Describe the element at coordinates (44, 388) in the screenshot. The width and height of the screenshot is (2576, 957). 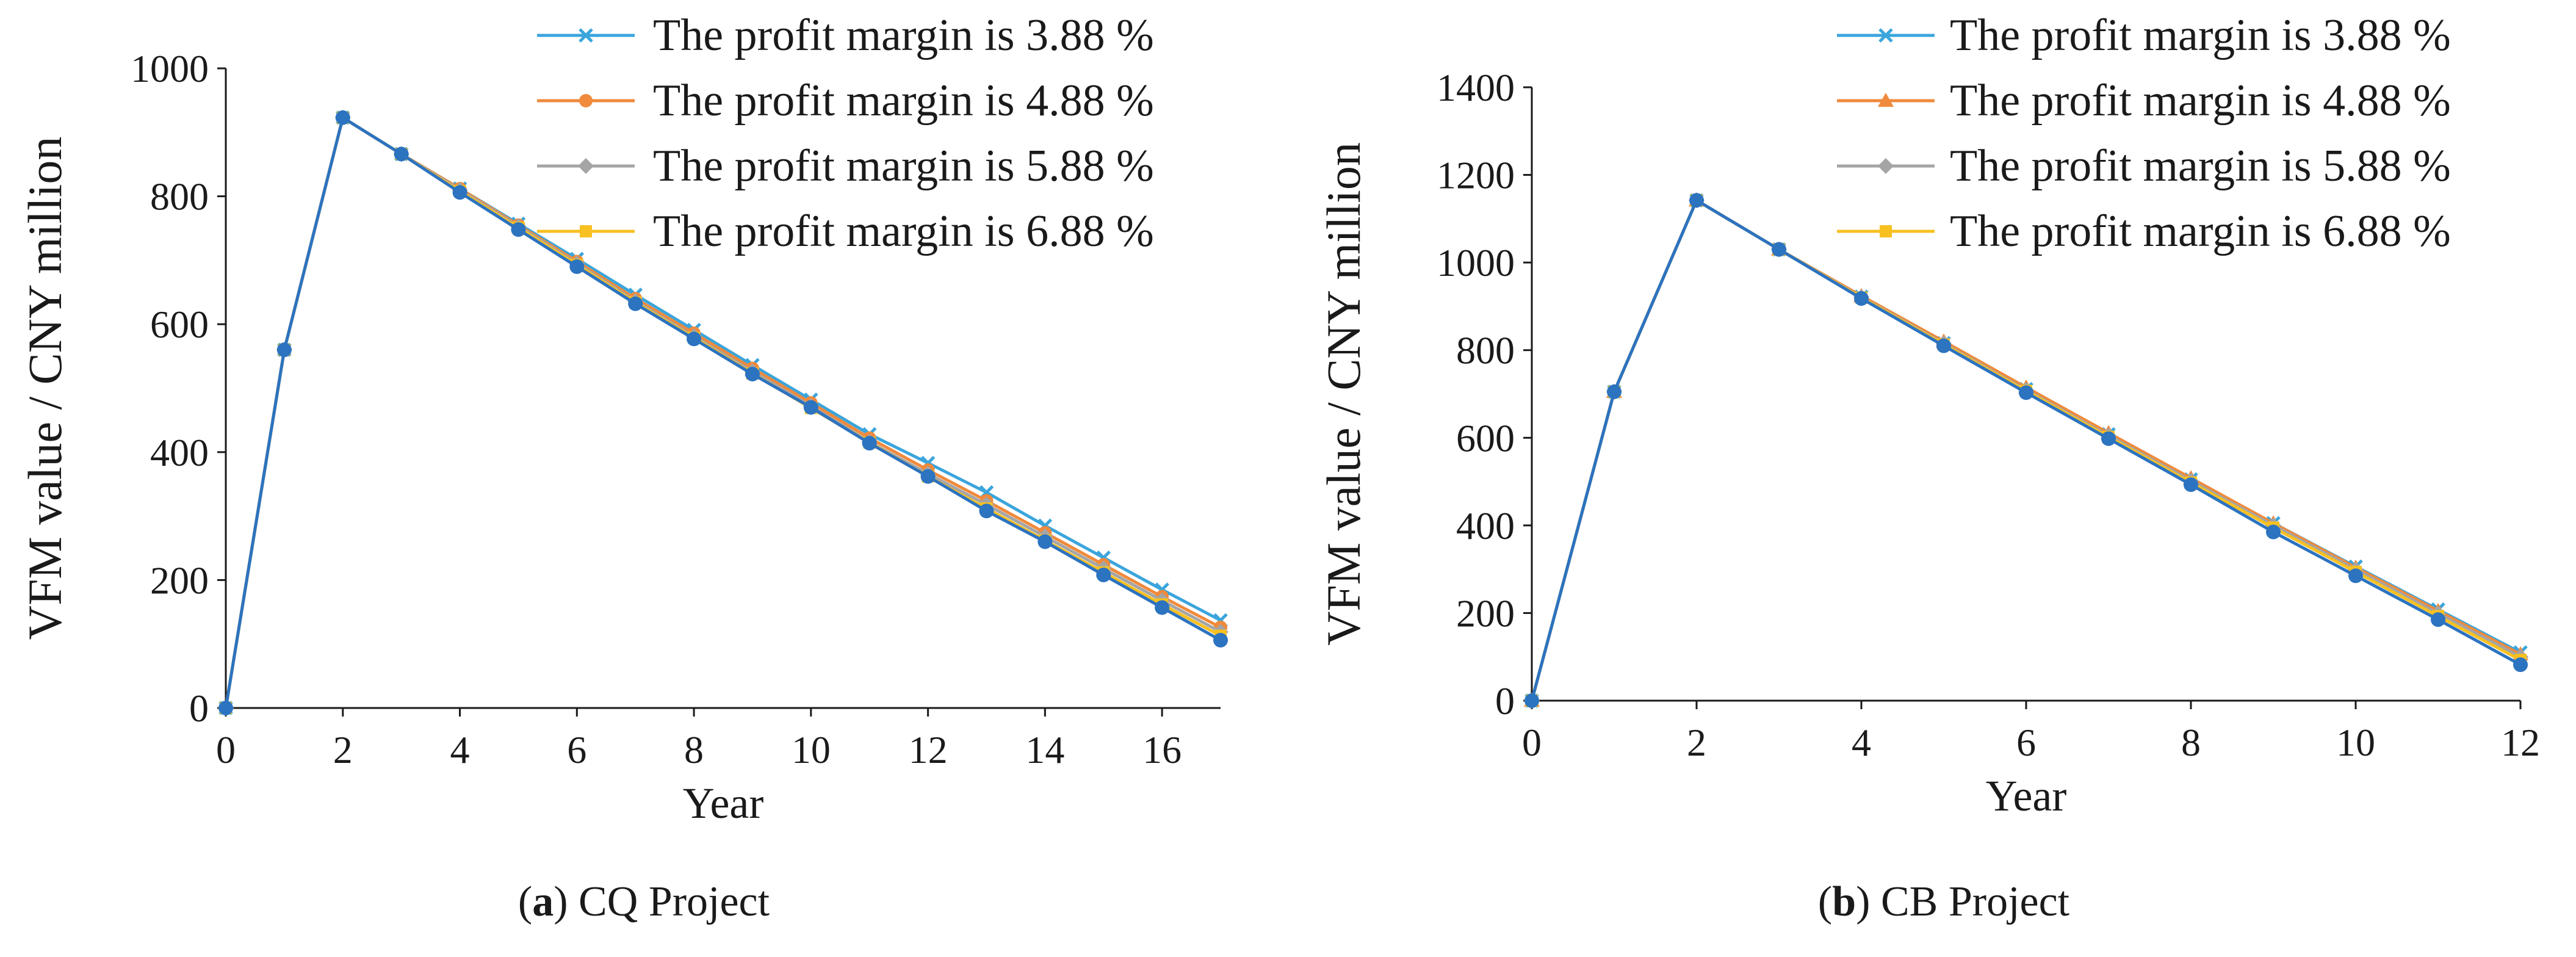
I see `y-axis-label: VFM value / CNY million` at that location.